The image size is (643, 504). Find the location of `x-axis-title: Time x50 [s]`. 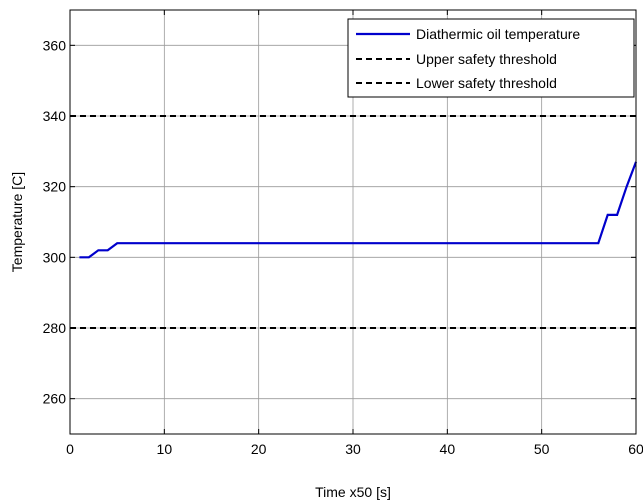

x-axis-title: Time x50 [s] is located at coordinates (353, 492).